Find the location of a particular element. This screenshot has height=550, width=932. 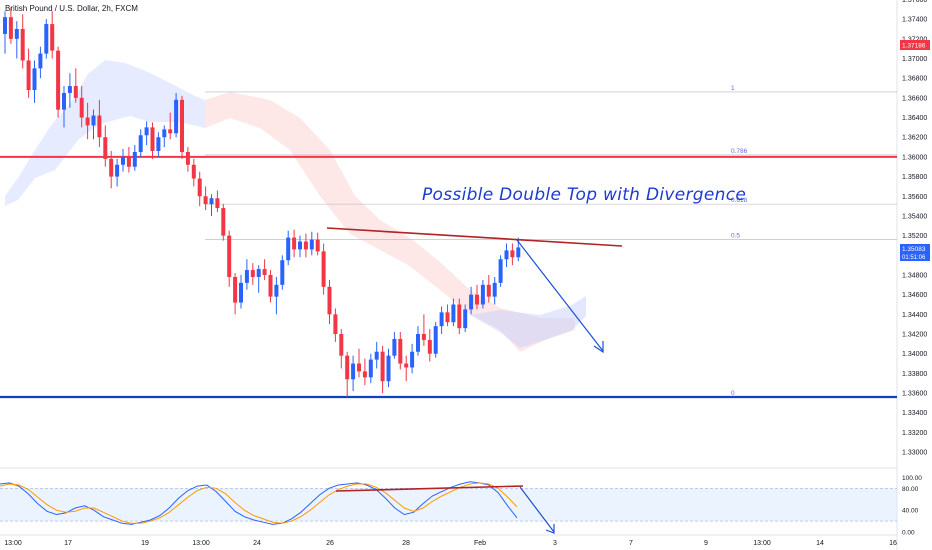

time-tick-label: 26 is located at coordinates (330, 543).